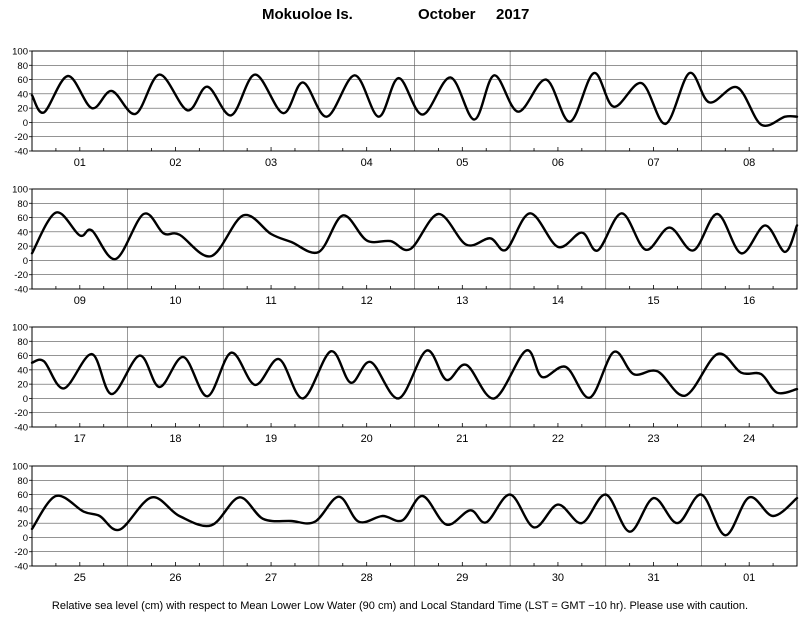  Describe the element at coordinates (558, 439) in the screenshot. I see `x-day-label: 22` at that location.